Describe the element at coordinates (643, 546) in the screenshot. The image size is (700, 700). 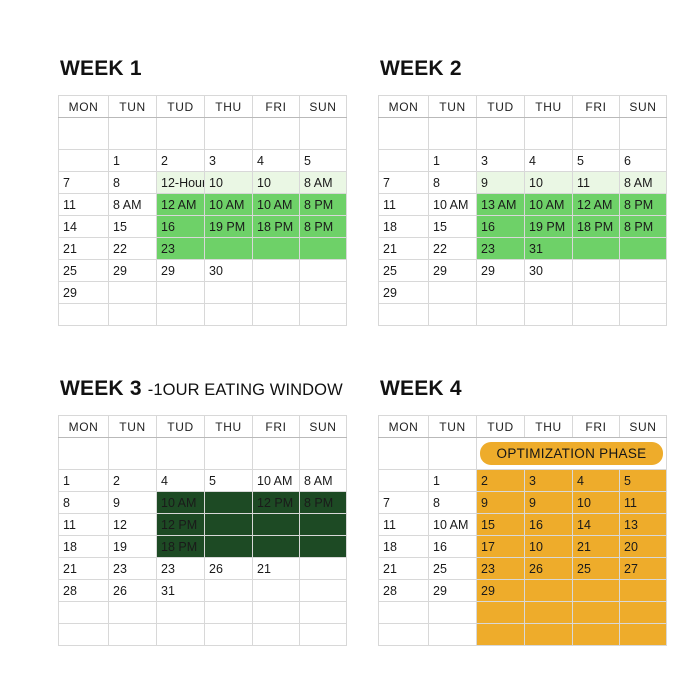
I see `calendar-cell: 20` at that location.